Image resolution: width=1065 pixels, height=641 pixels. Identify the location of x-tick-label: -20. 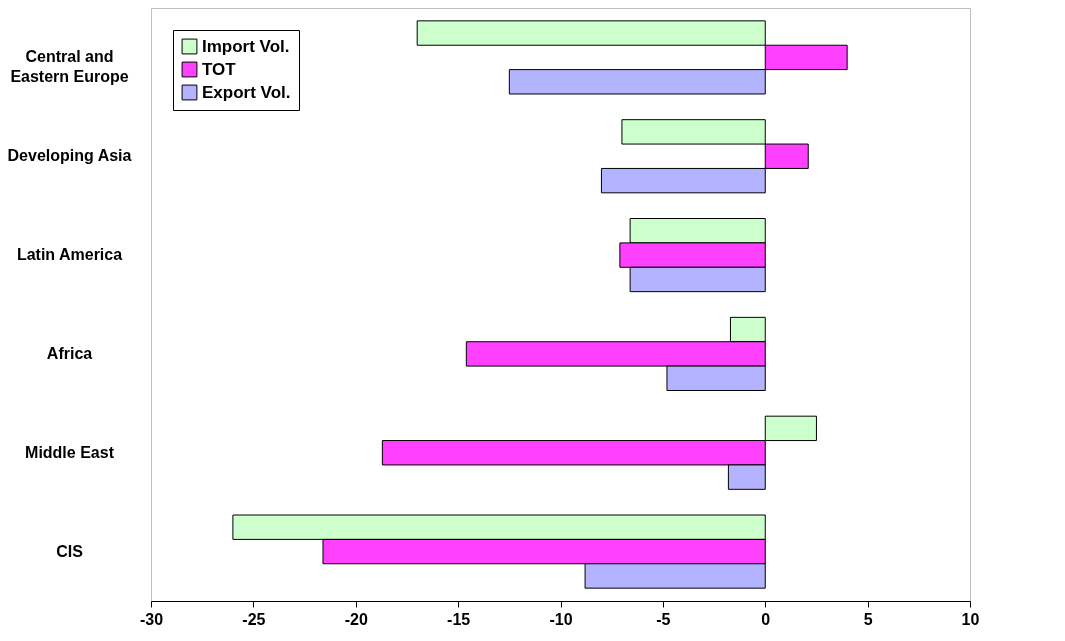
(356, 619).